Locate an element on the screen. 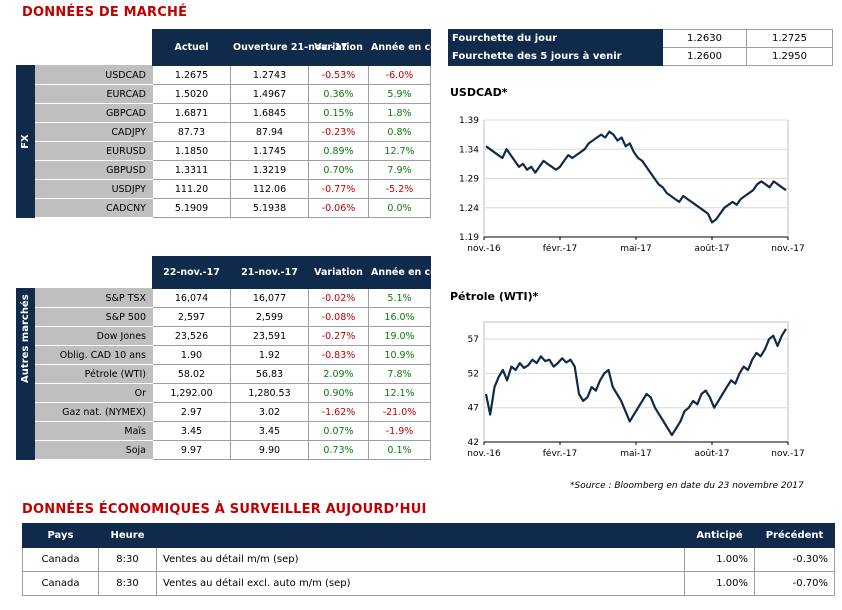 The image size is (842, 610). eco-header-anticipe: Anticipé is located at coordinates (719, 535).